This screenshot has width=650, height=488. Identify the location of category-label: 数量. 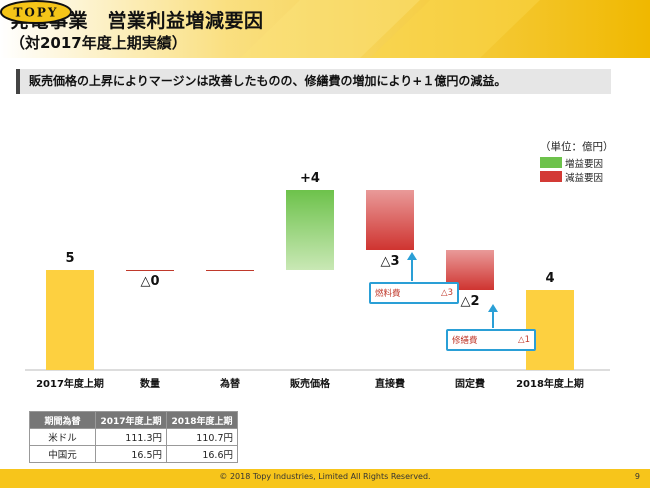
(150, 383).